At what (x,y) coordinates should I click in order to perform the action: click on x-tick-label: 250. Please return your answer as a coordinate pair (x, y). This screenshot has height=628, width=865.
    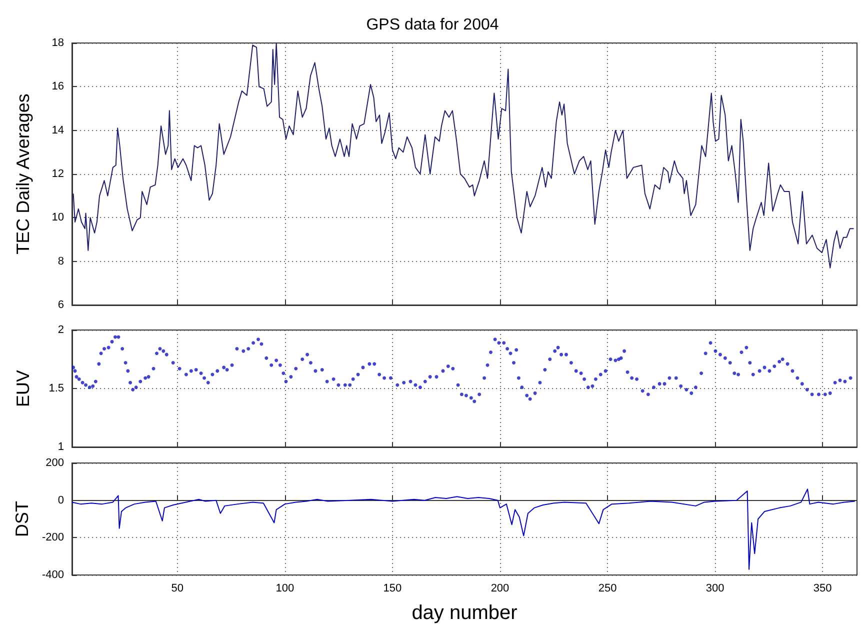
    Looking at the image, I should click on (607, 588).